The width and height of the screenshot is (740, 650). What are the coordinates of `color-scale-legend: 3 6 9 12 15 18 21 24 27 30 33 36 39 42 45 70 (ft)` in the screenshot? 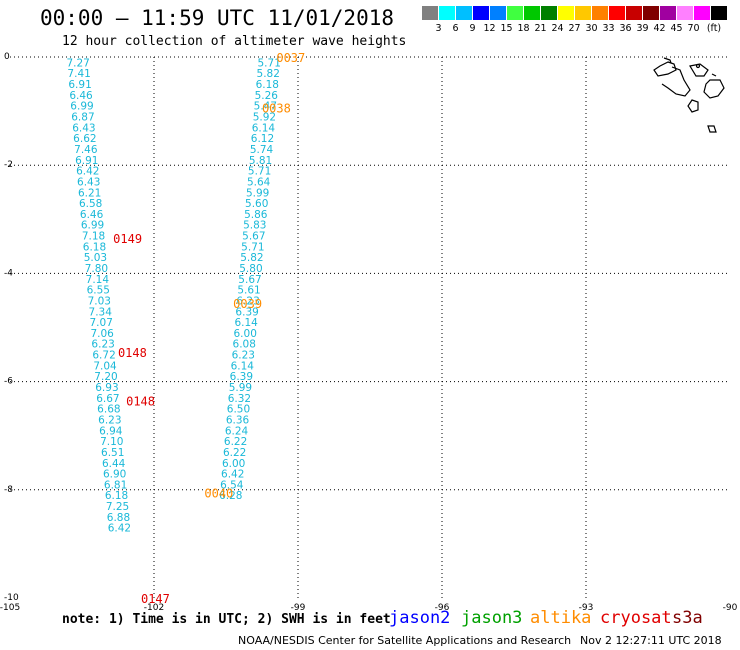 It's located at (575, 21).